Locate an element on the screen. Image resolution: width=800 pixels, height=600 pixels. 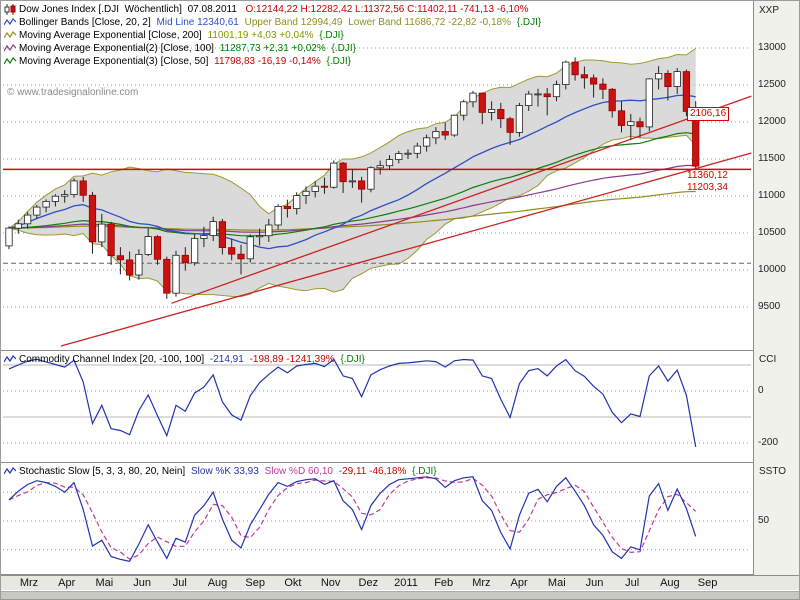
legend-text: Lower Band 11686,72 -22,82 -0,18% is located at coordinates (431, 22).